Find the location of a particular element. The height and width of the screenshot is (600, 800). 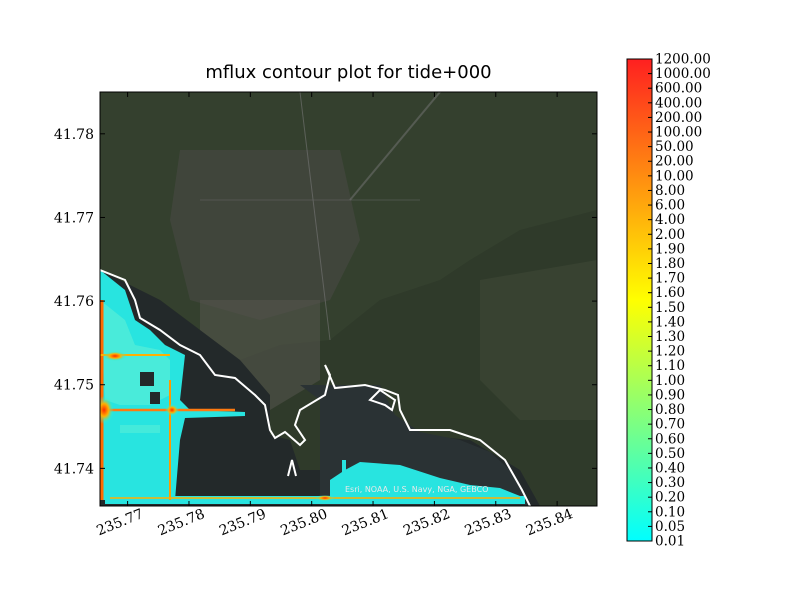

colorbar-tick-label: 1.40 is located at coordinates (670, 322).